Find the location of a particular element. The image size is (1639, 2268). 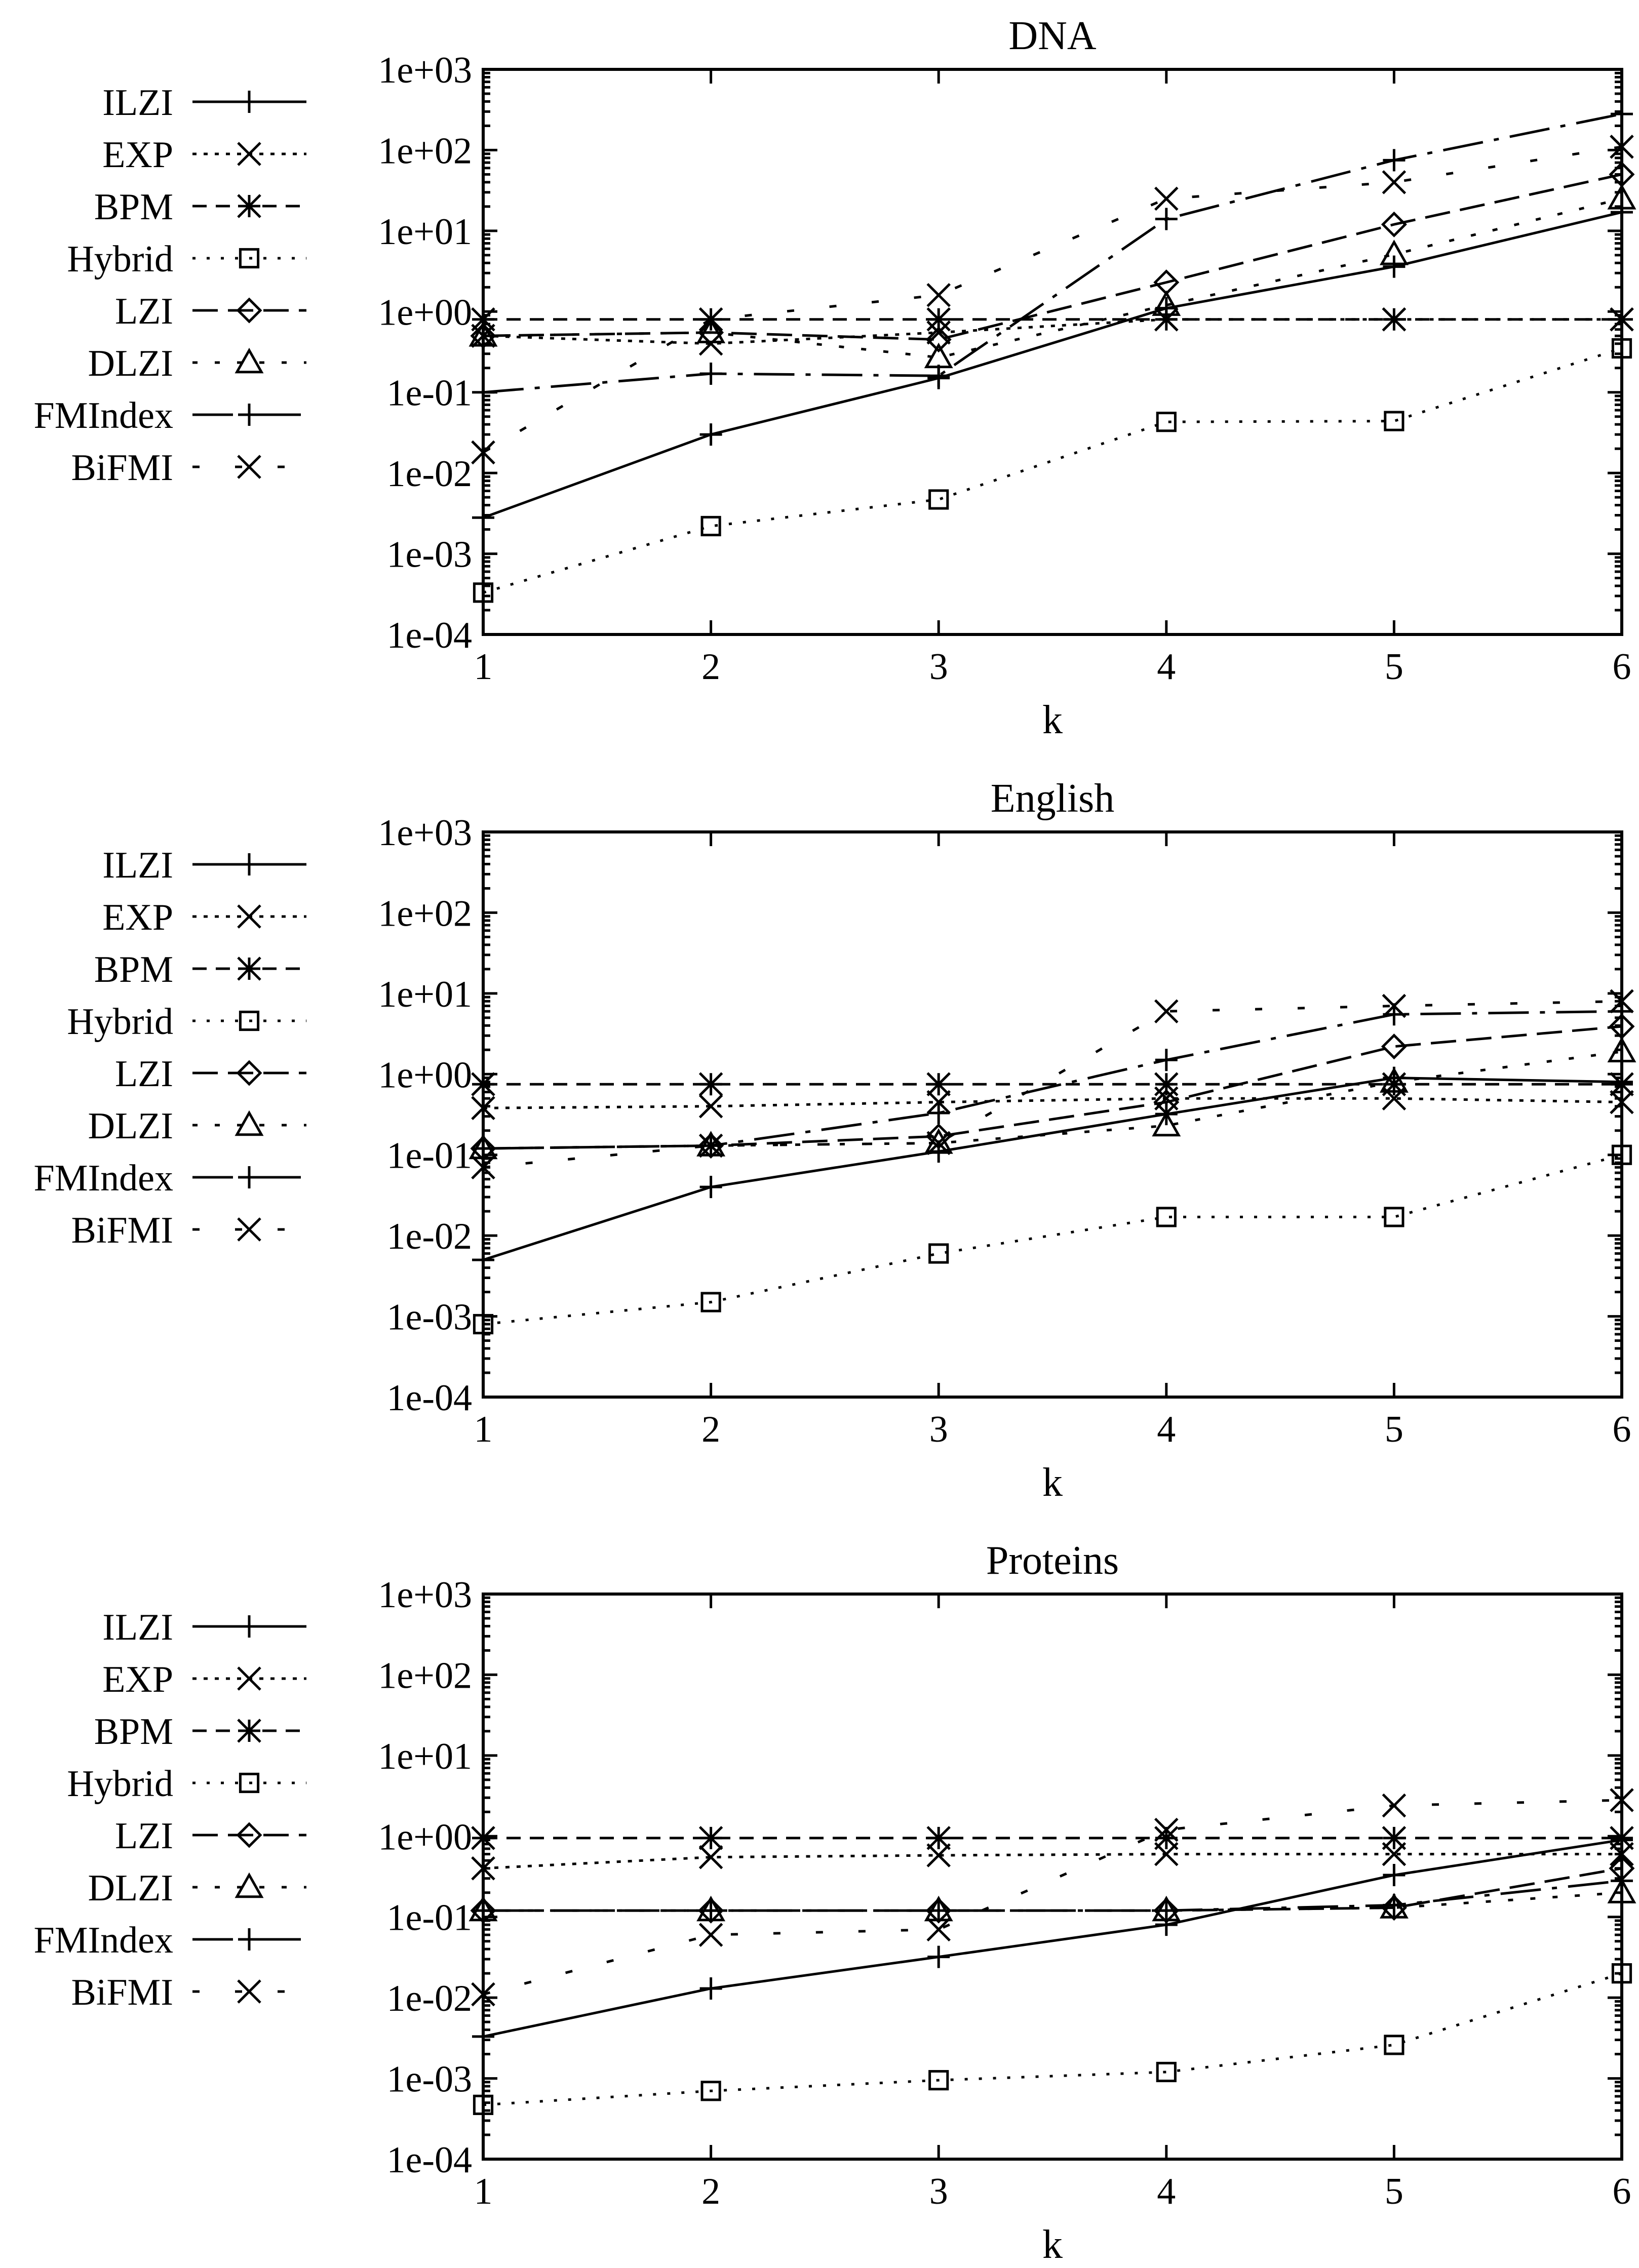

legend-label: DLZI is located at coordinates (131, 1888).